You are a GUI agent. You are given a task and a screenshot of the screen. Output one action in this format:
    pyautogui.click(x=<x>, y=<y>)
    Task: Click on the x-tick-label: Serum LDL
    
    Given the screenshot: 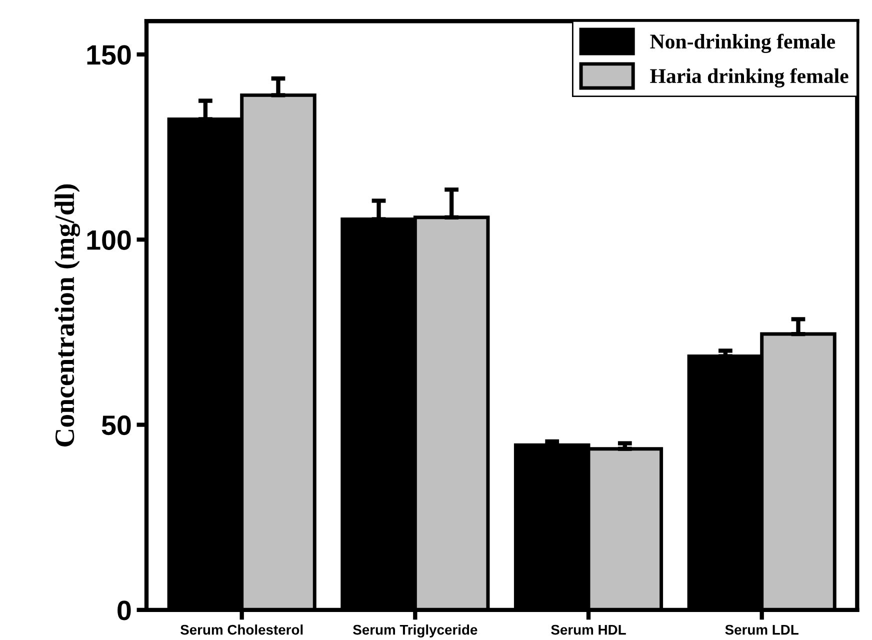 What is the action you would take?
    pyautogui.click(x=761, y=629)
    